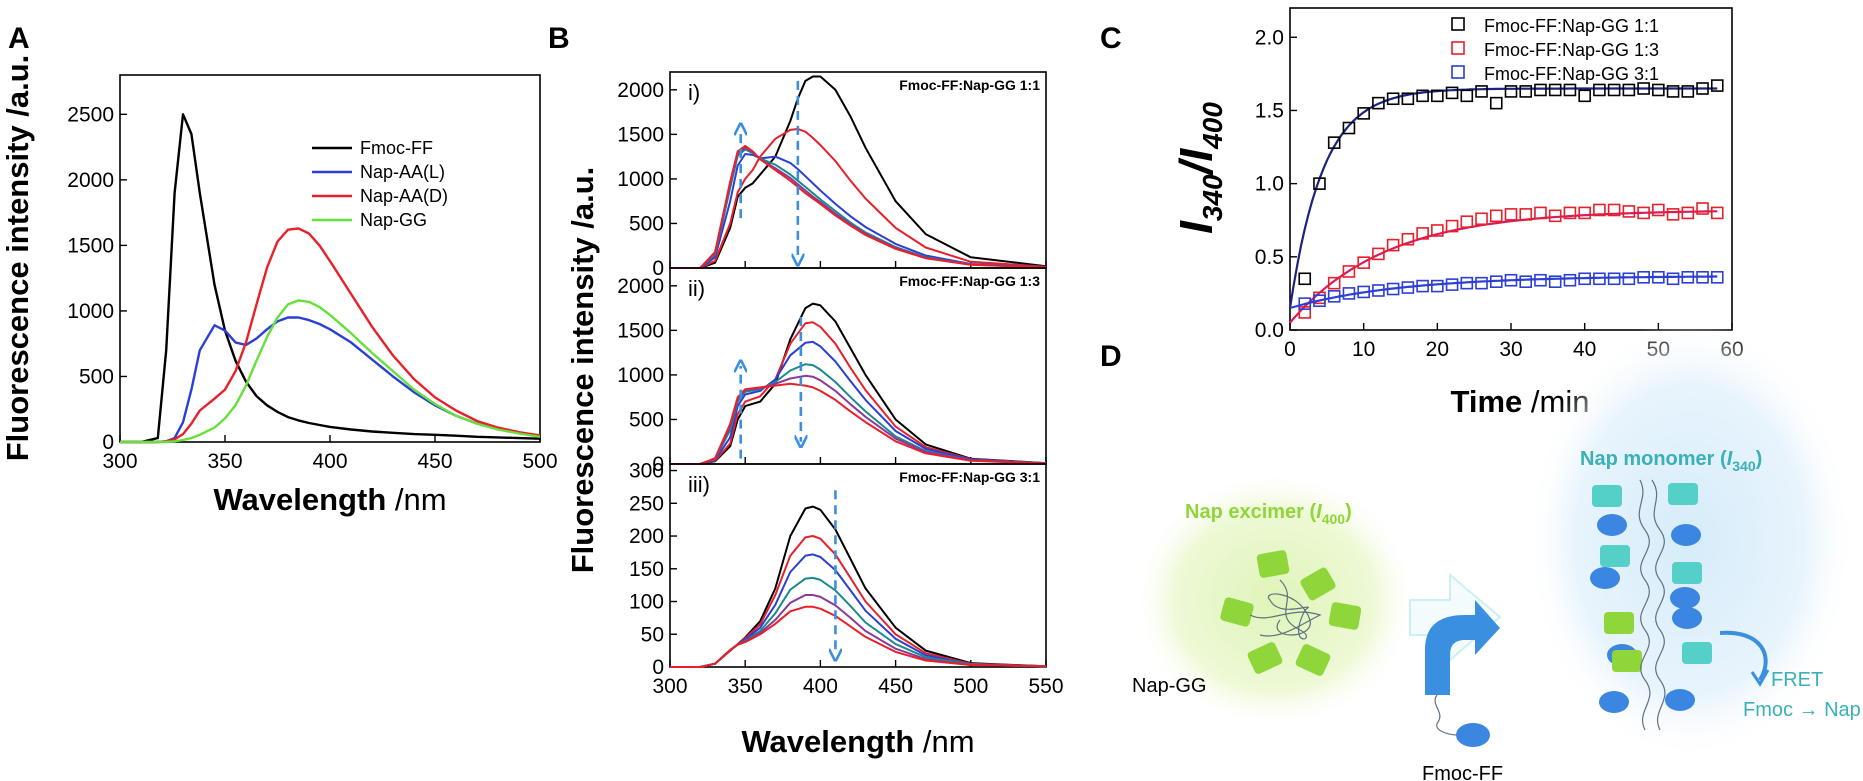 Image resolution: width=1863 pixels, height=781 pixels. What do you see at coordinates (1269, 330) in the screenshot?
I see `y-tick-label: 0.0` at bounding box center [1269, 330].